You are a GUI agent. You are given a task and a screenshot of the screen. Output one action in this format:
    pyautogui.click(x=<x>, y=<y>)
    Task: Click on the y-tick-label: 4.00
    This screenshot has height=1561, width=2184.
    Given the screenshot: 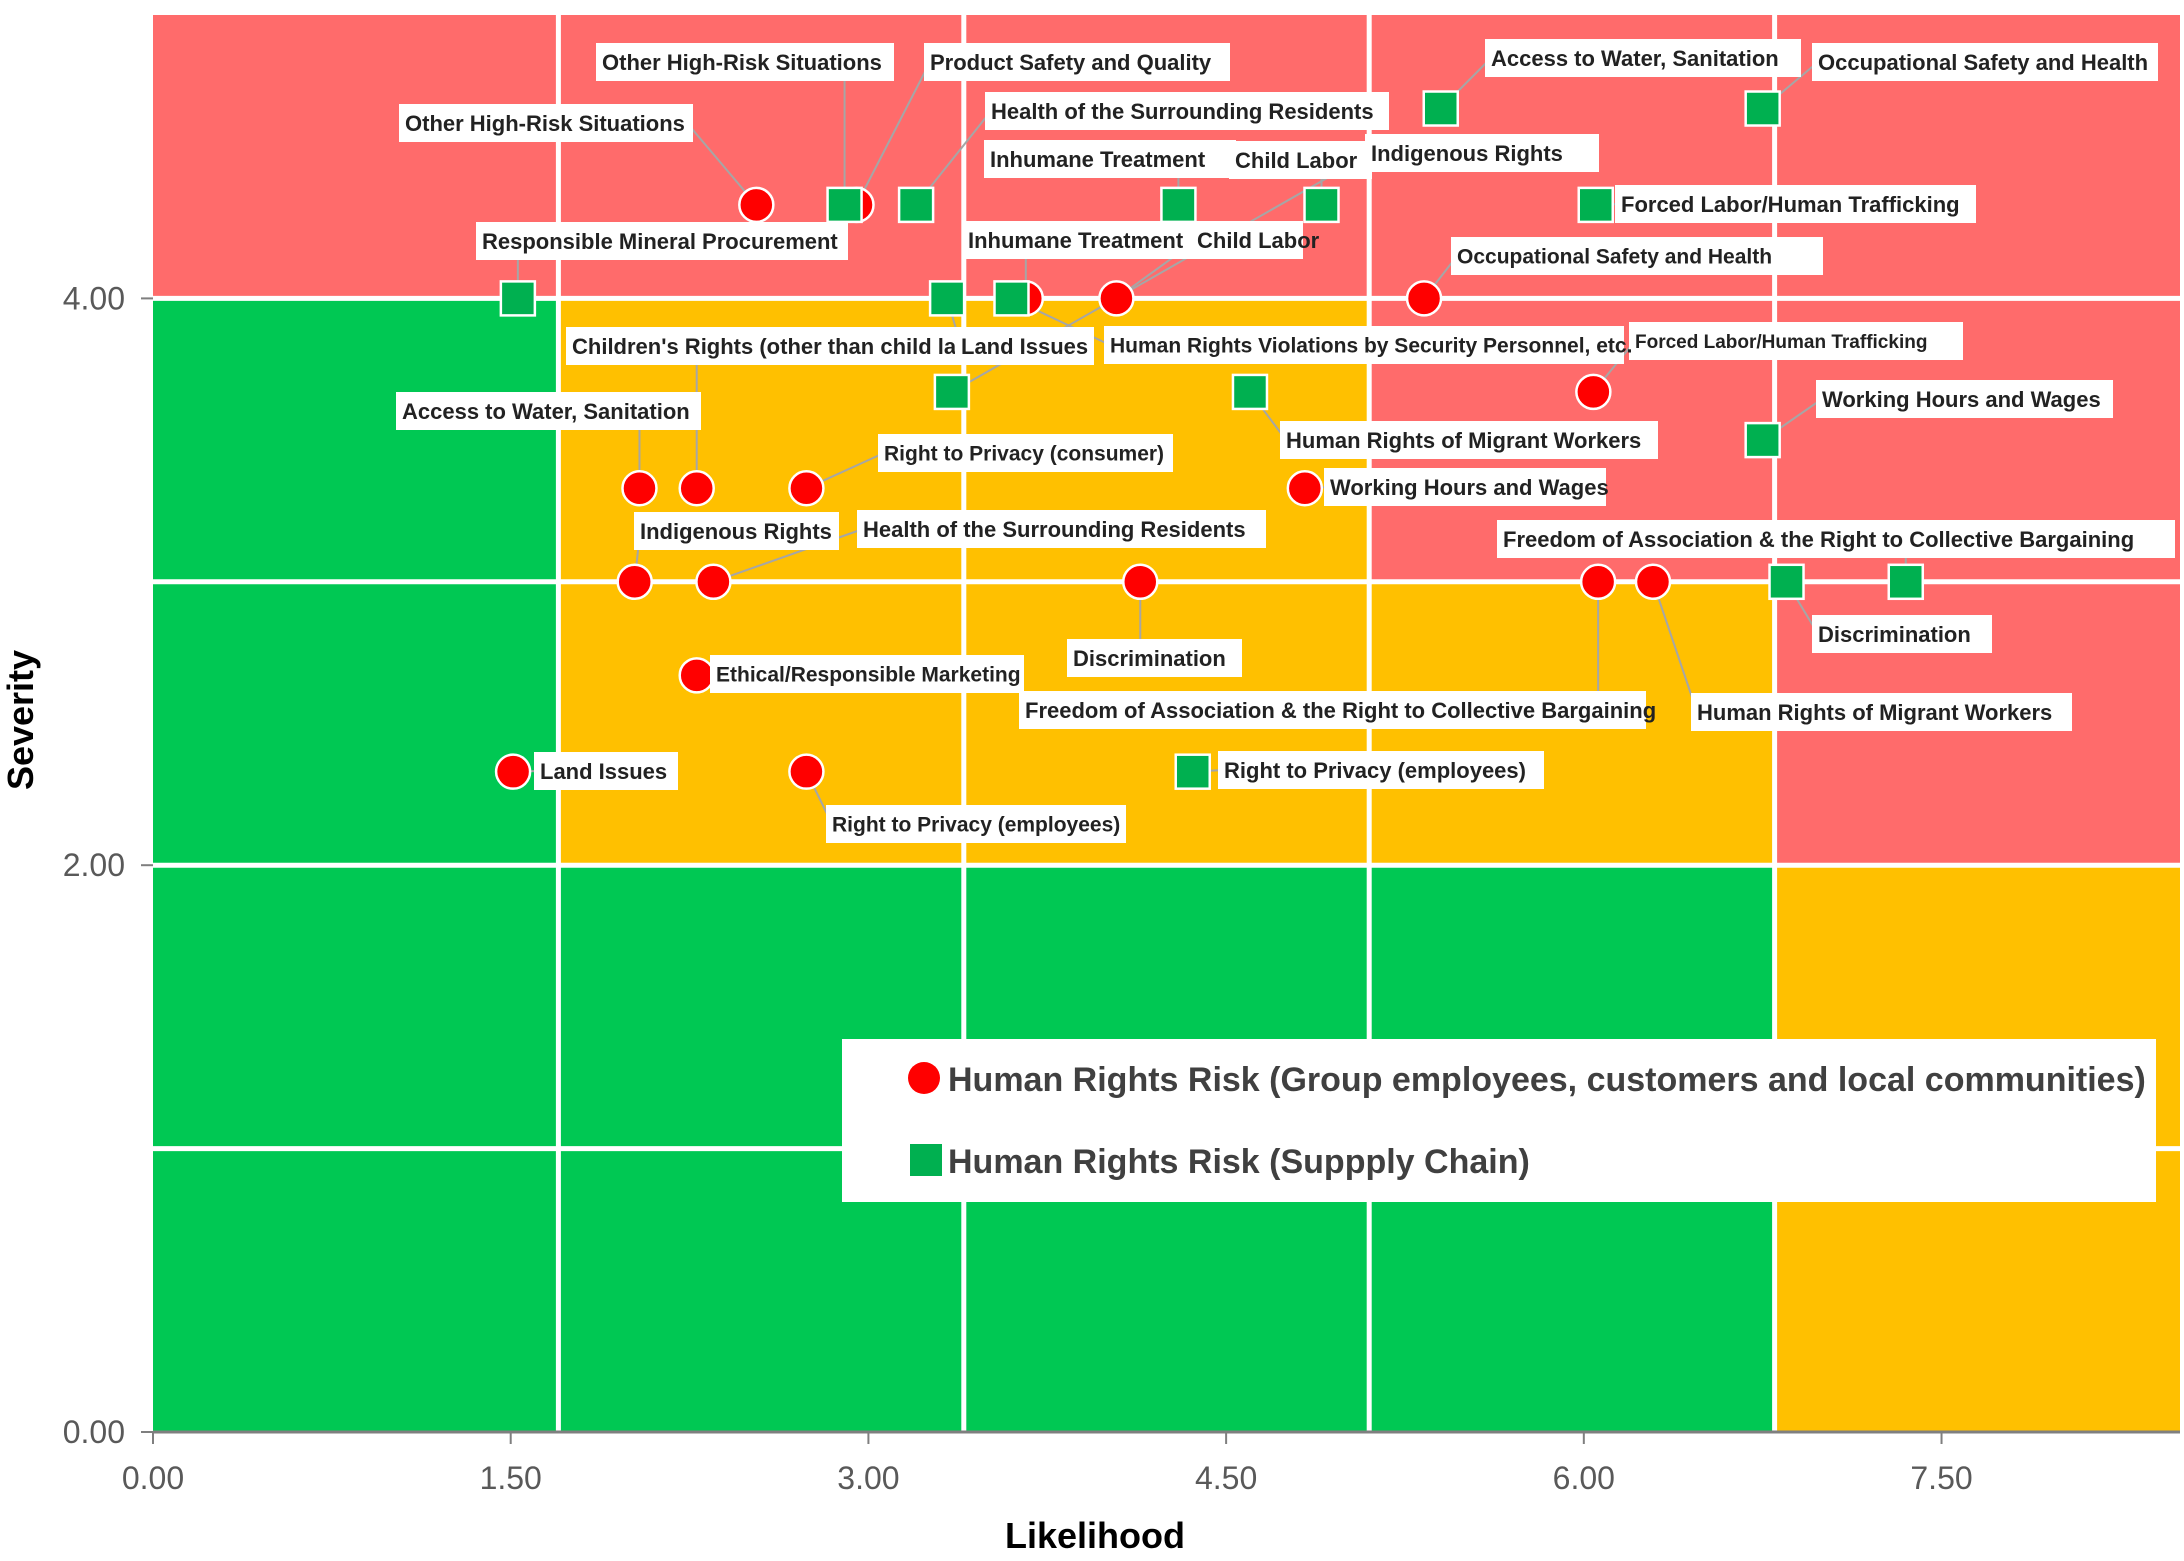 What is the action you would take?
    pyautogui.click(x=94, y=298)
    